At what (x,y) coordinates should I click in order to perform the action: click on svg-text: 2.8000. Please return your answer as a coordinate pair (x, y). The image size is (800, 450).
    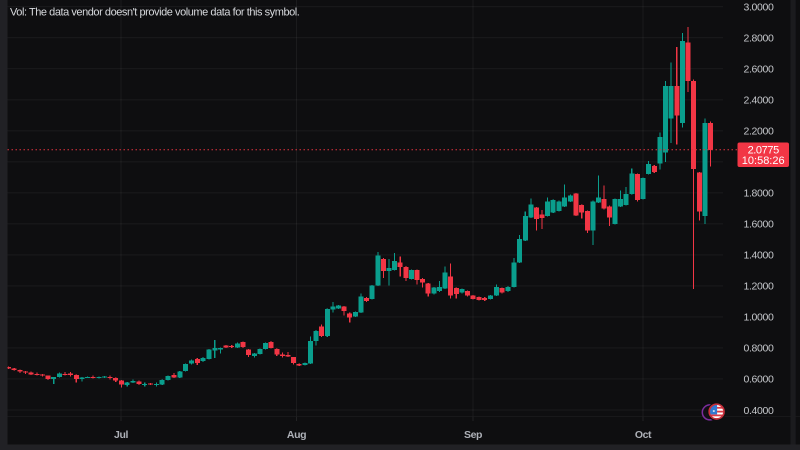
    Looking at the image, I should click on (759, 39).